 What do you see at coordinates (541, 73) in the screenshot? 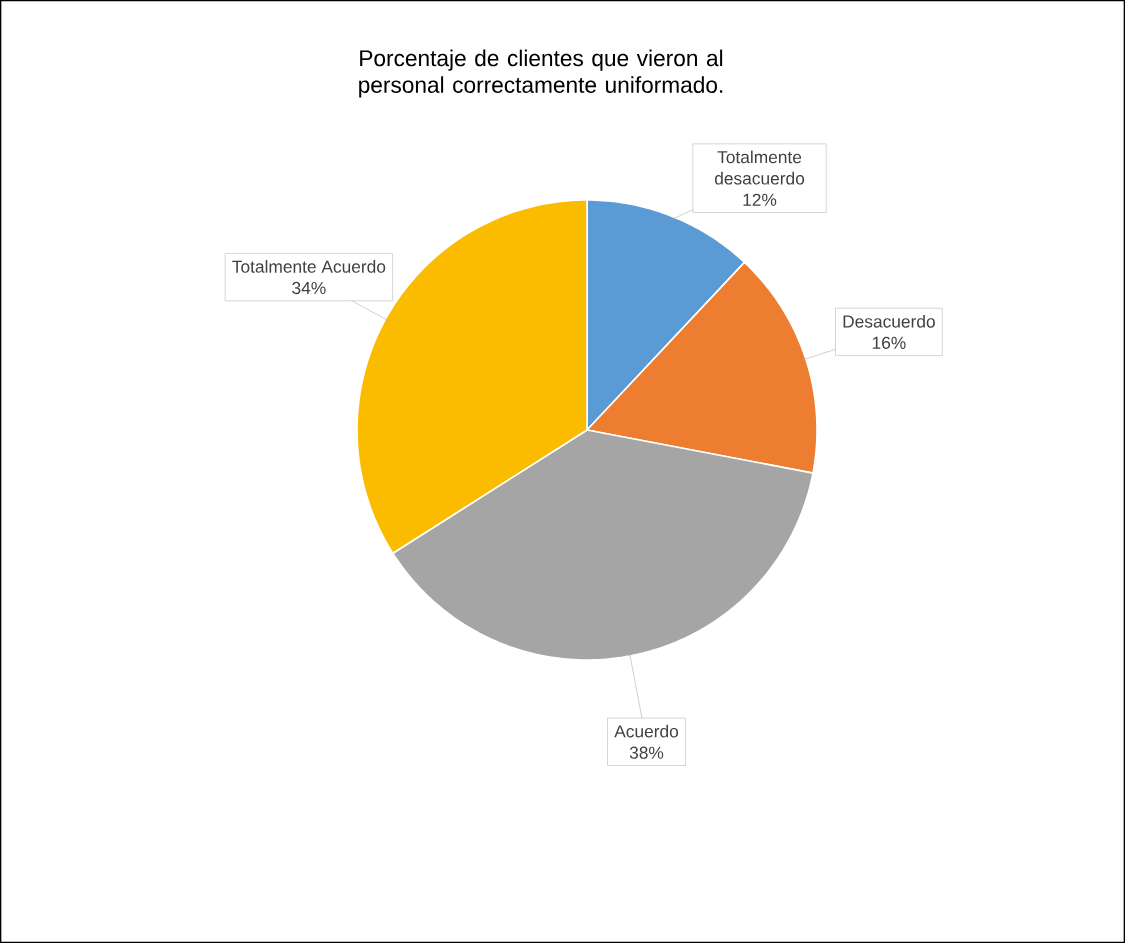
I see `chart-title: Porcentaje de clientes que vieron al personal correctamente uniformado.` at bounding box center [541, 73].